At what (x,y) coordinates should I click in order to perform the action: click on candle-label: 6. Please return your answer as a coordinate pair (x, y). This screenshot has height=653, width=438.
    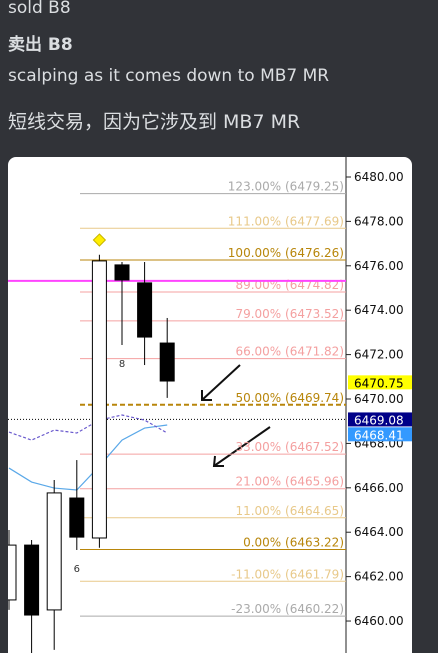
    Looking at the image, I should click on (77, 569).